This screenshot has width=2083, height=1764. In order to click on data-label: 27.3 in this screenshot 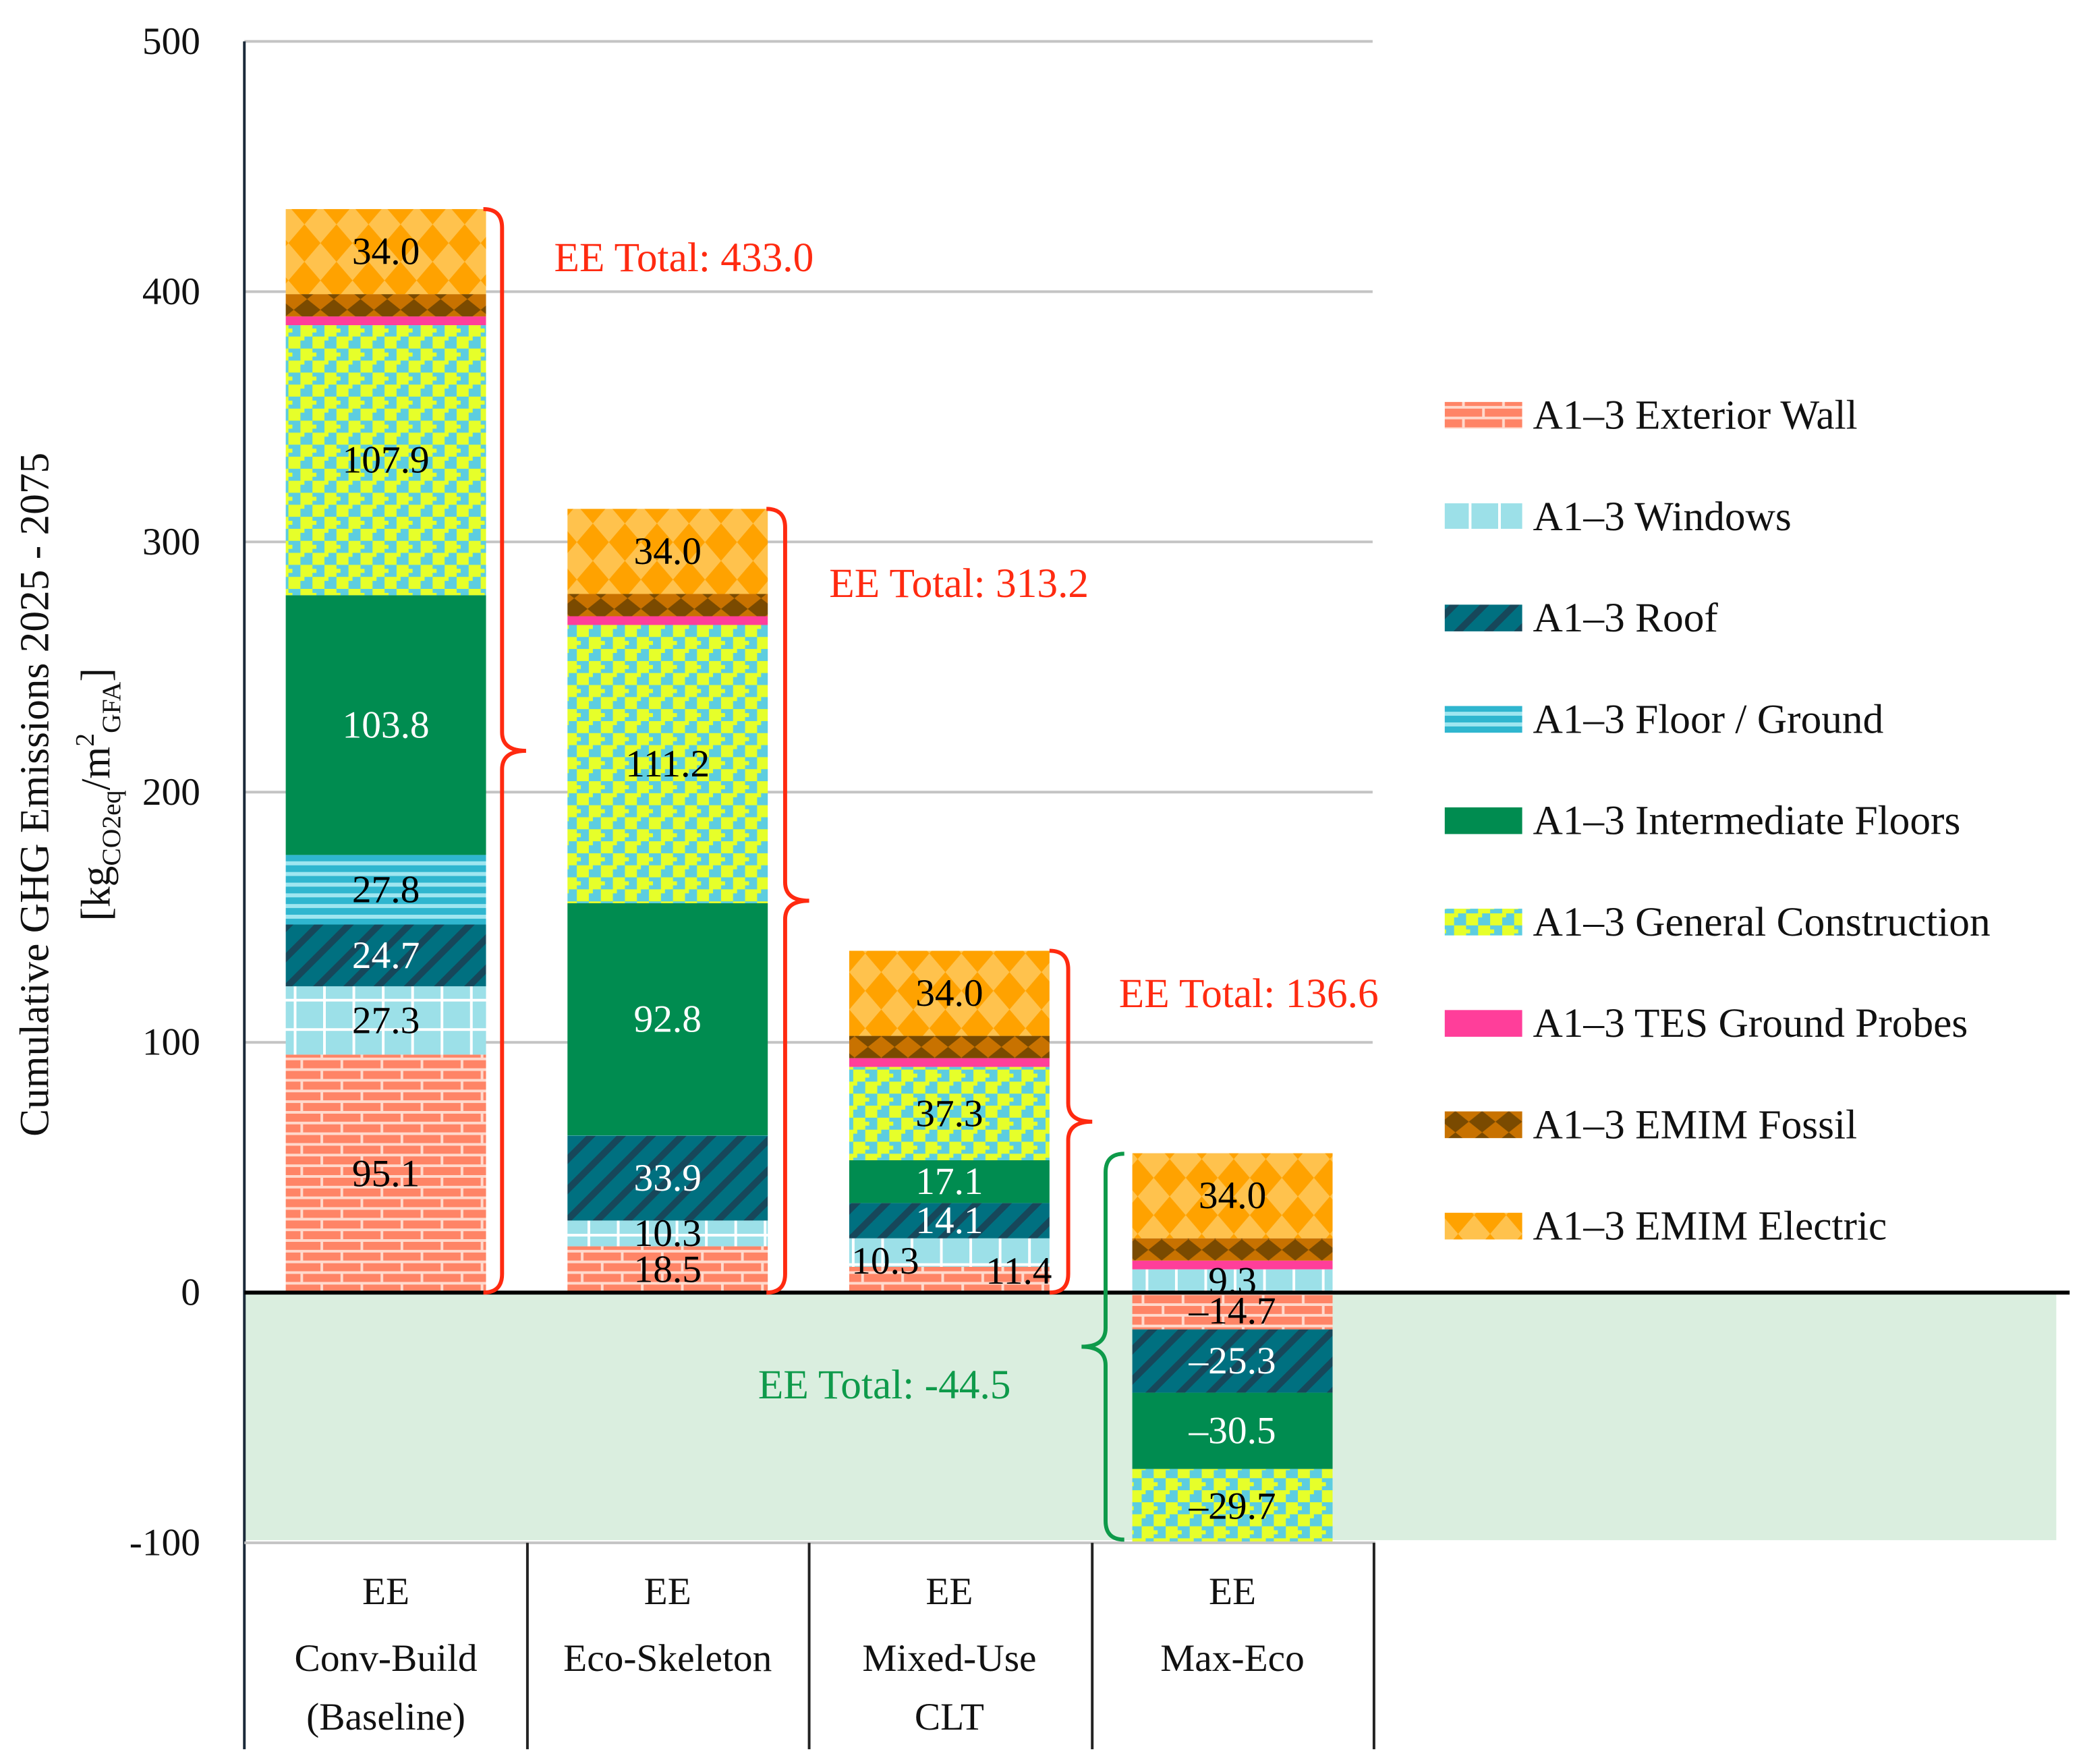, I will do `click(386, 1020)`.